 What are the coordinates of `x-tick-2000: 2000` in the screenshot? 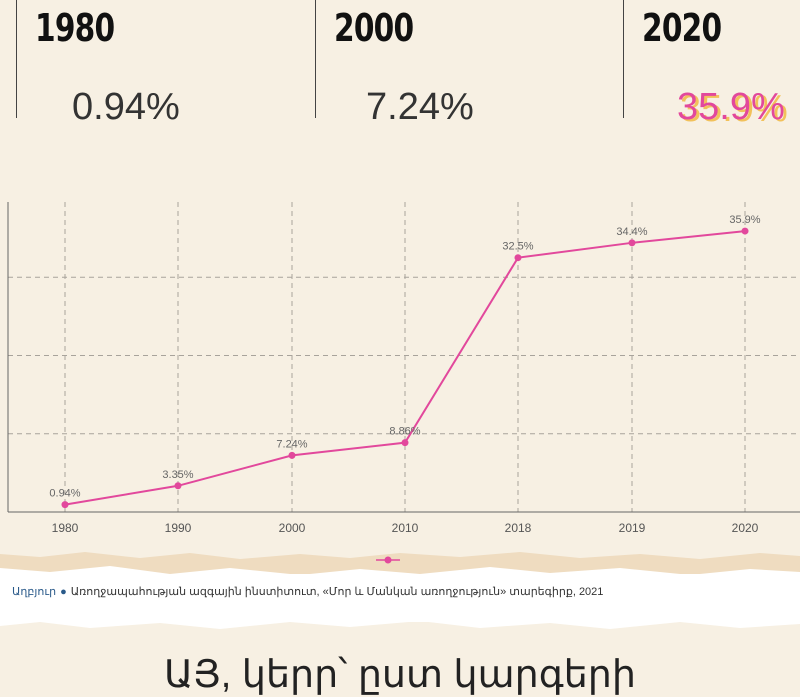 It's located at (292, 528).